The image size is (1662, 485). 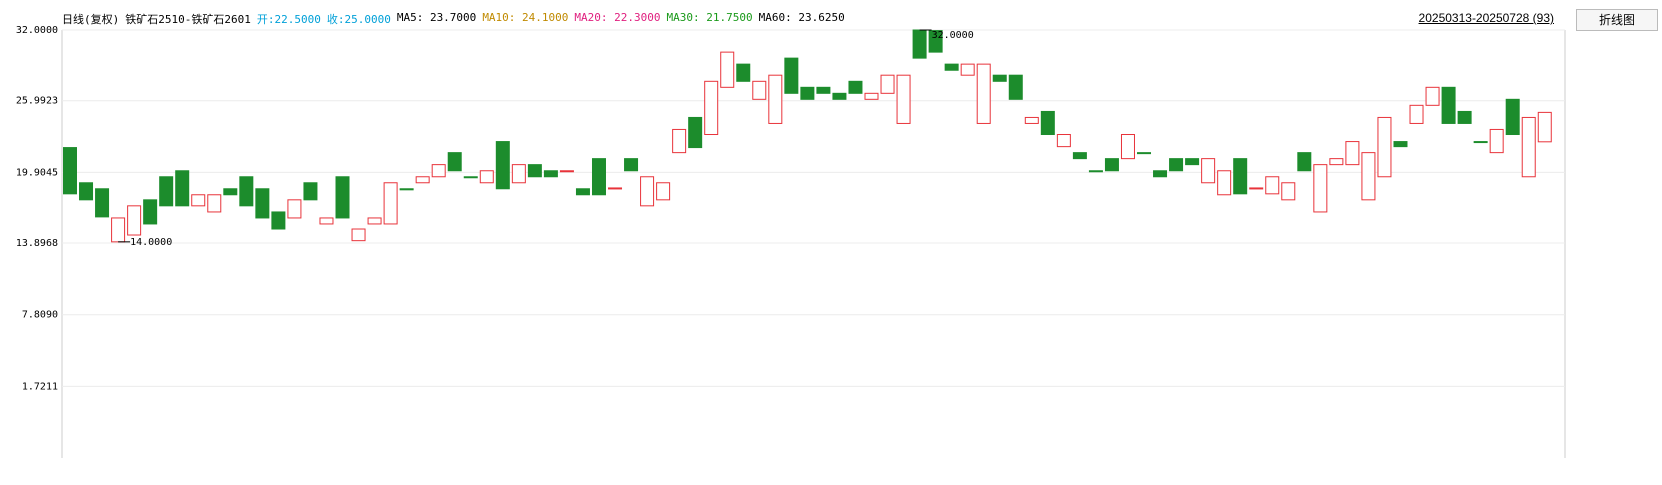 I want to click on annotation-label: 32.0000, so click(x=953, y=35).